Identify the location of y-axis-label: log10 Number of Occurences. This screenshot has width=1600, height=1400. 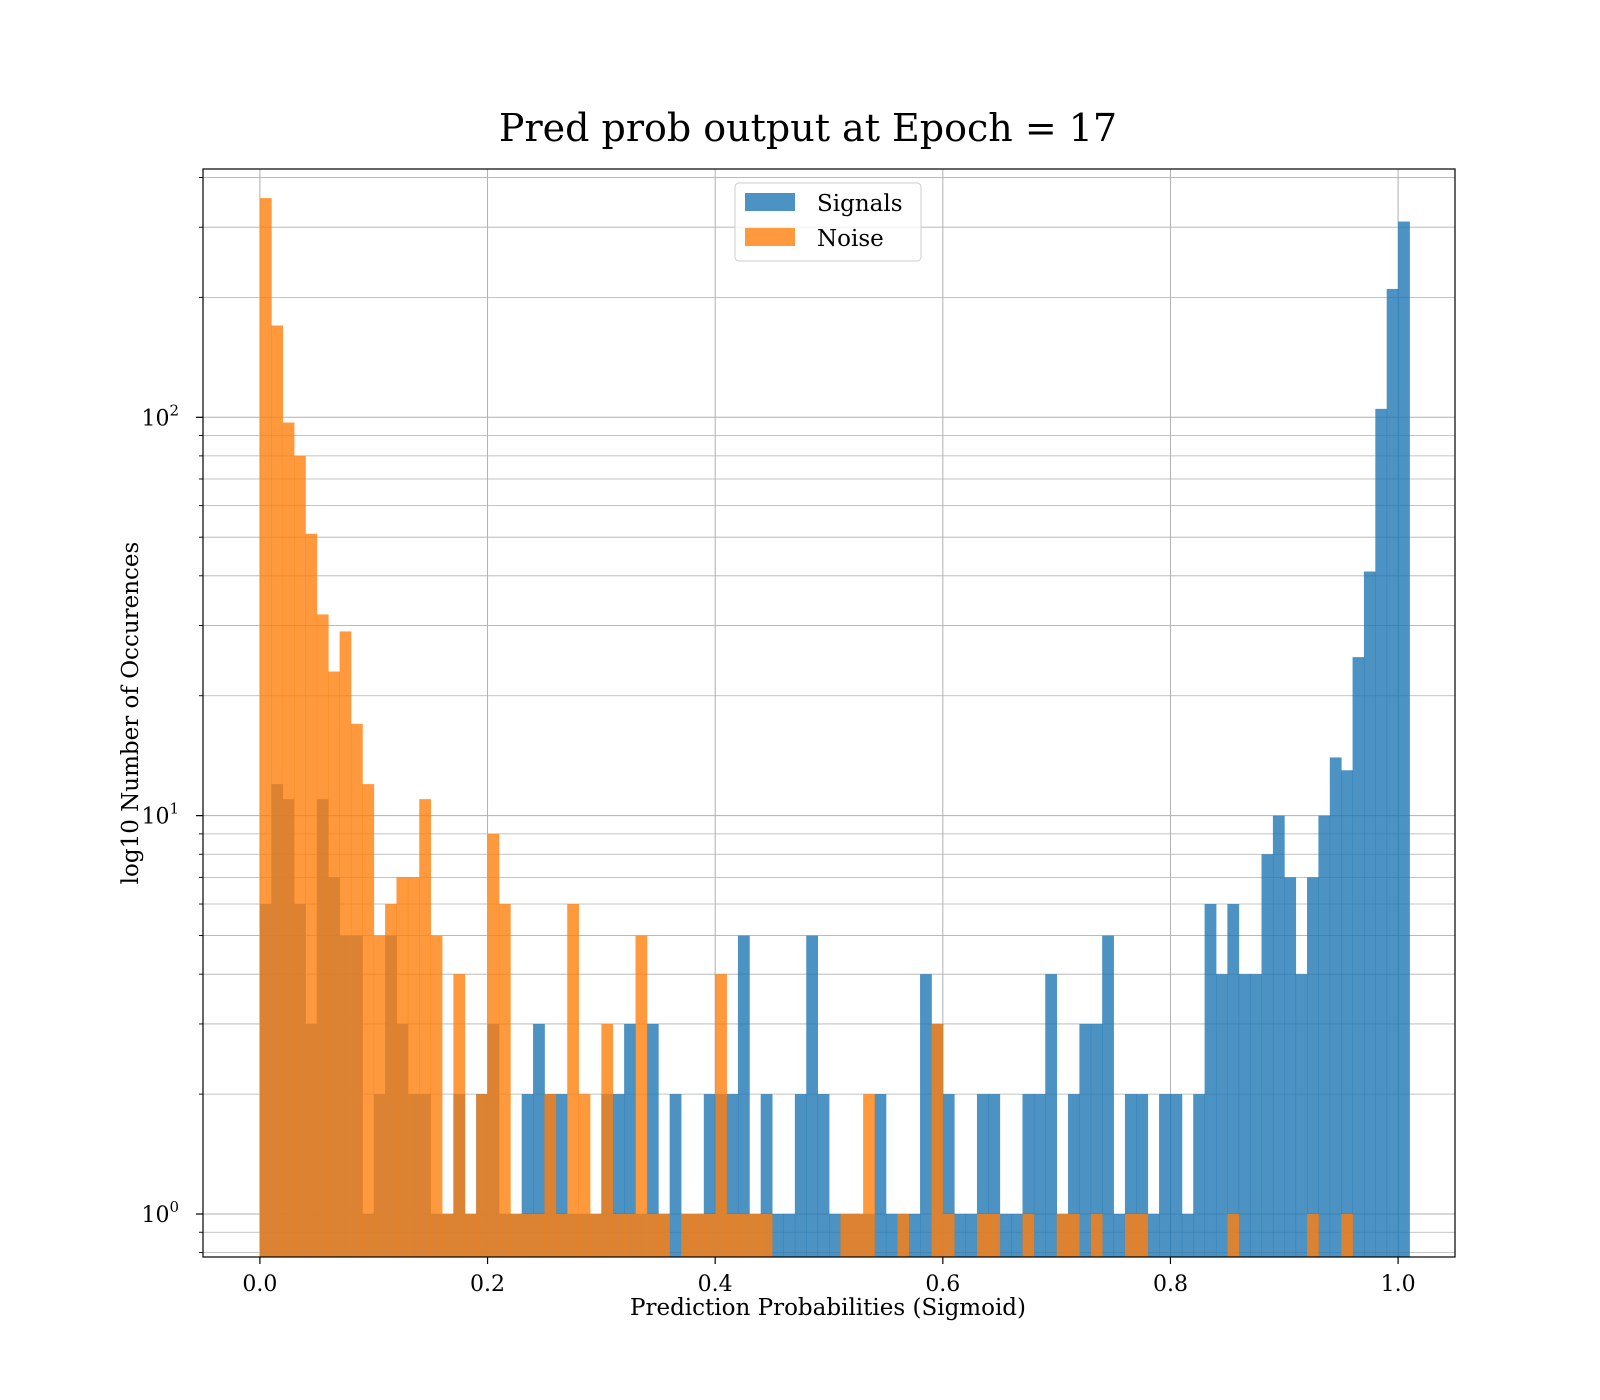
(131, 713).